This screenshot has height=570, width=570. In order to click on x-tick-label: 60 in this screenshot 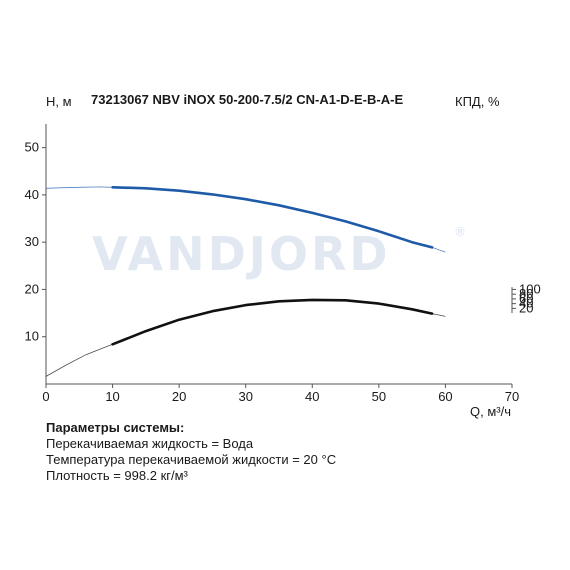, I will do `click(445, 396)`.